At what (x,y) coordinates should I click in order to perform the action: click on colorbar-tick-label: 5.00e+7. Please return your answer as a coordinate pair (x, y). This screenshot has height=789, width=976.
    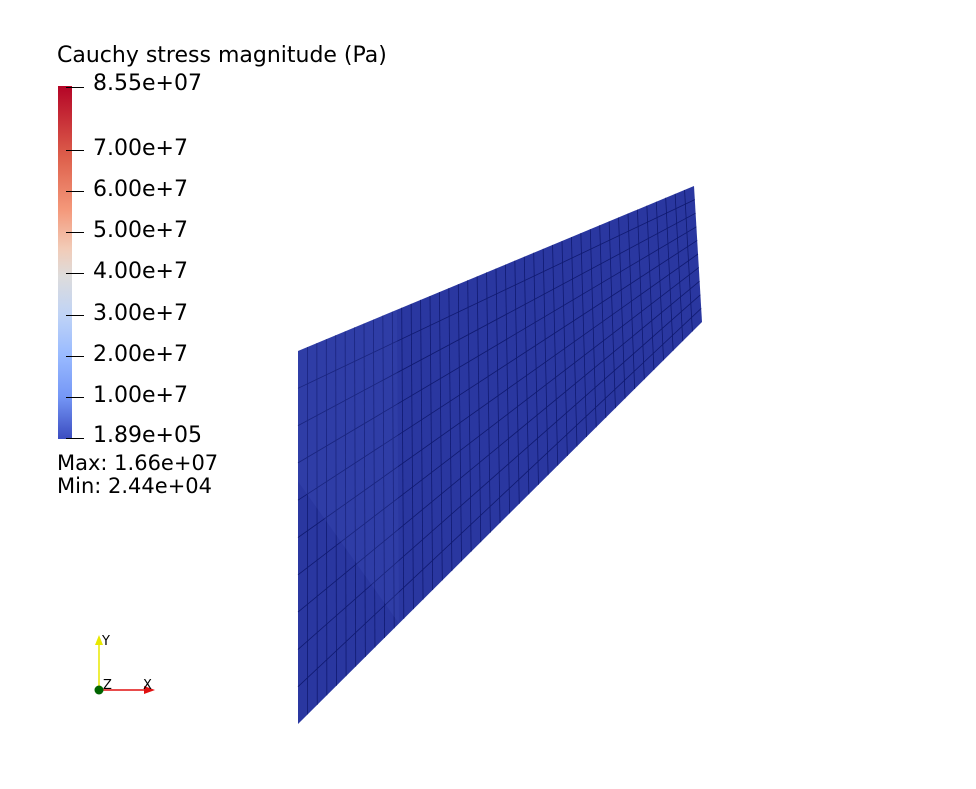
    Looking at the image, I should click on (140, 230).